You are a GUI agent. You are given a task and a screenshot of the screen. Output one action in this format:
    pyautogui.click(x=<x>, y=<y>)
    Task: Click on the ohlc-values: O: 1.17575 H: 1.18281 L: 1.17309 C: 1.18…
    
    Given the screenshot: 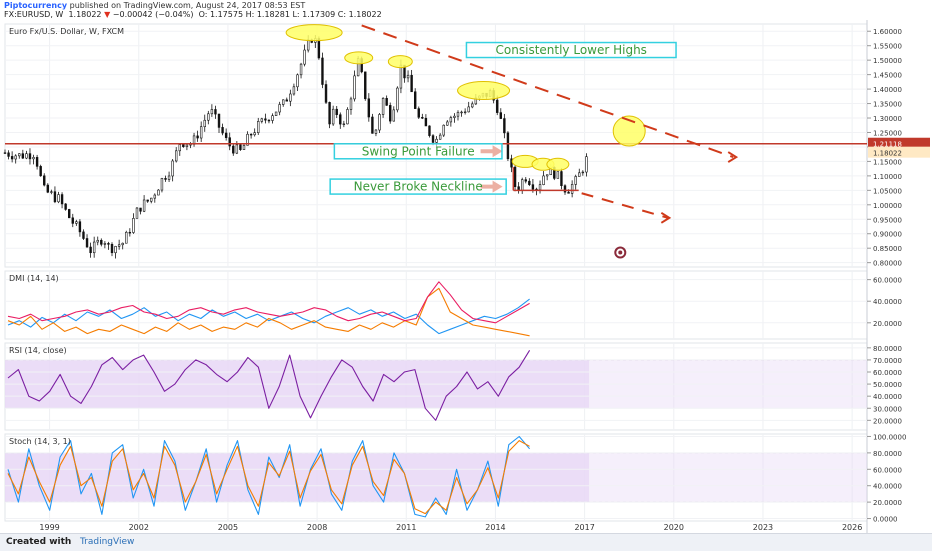 What is the action you would take?
    pyautogui.click(x=290, y=14)
    